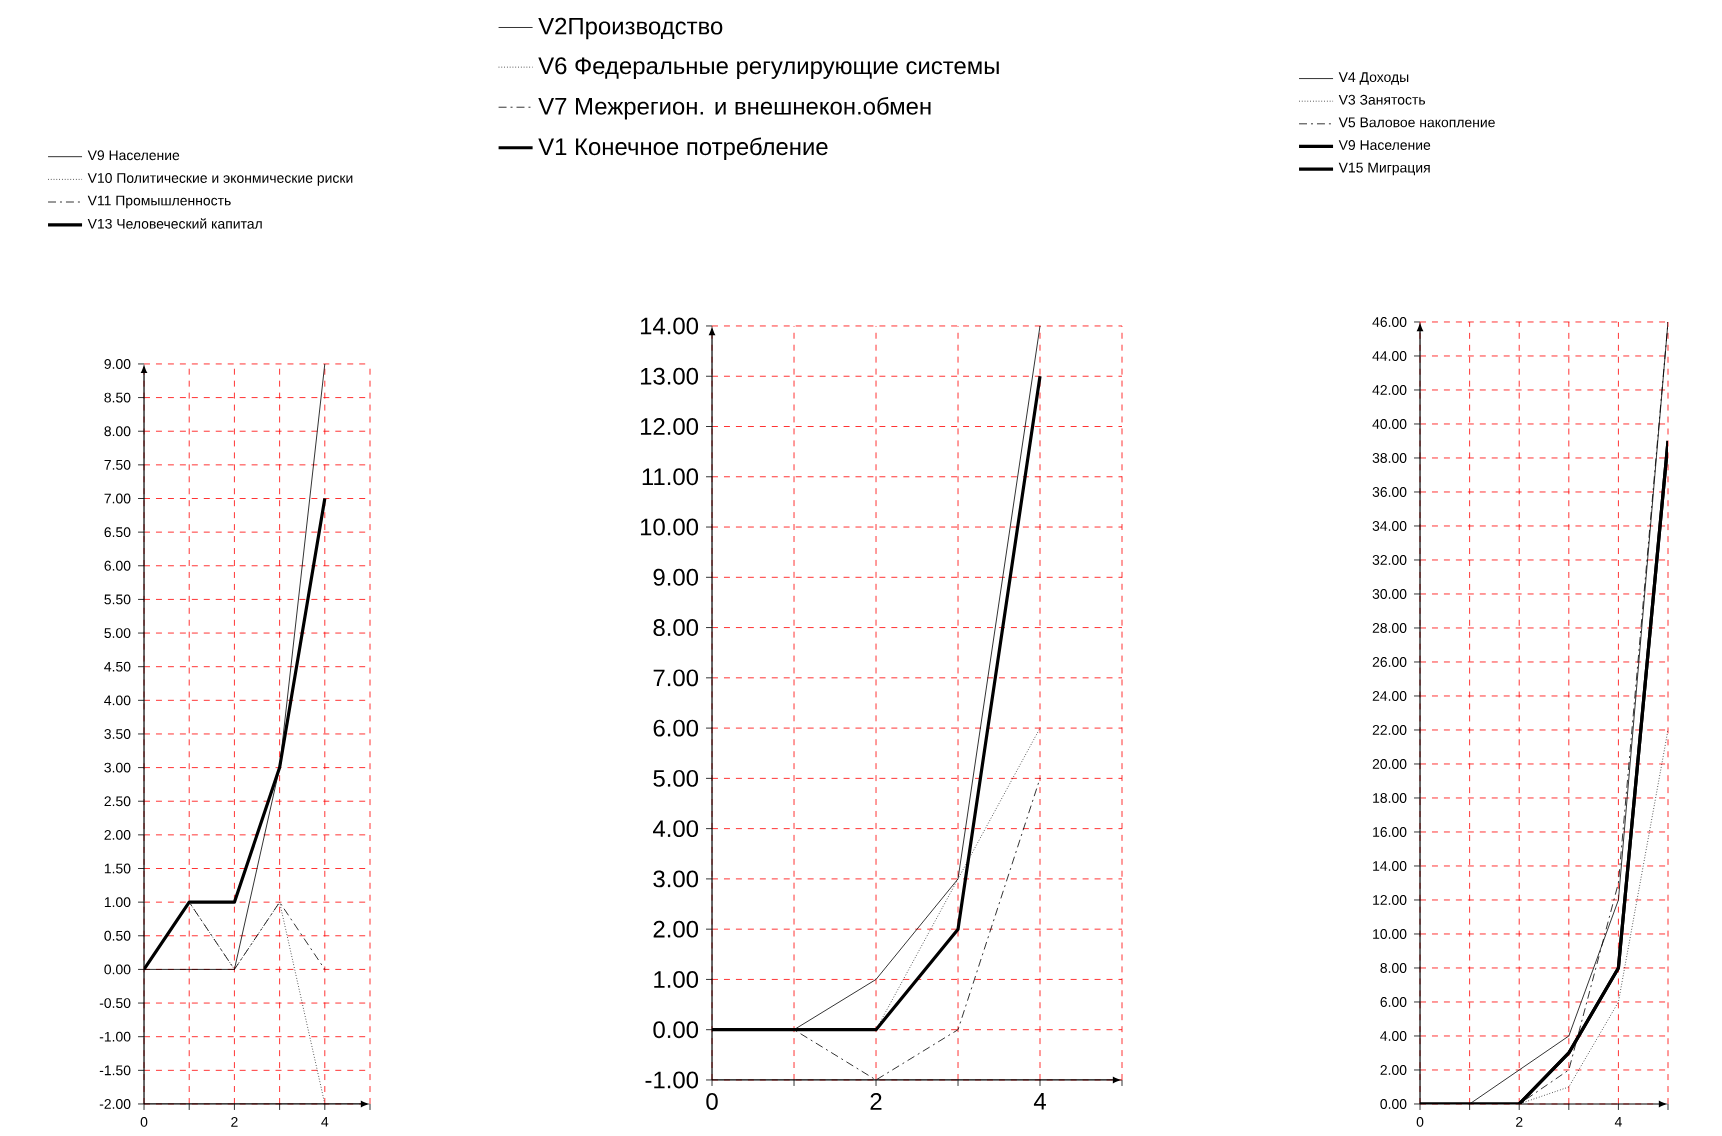  I want to click on y-tick-label: 9.00, so click(676, 577).